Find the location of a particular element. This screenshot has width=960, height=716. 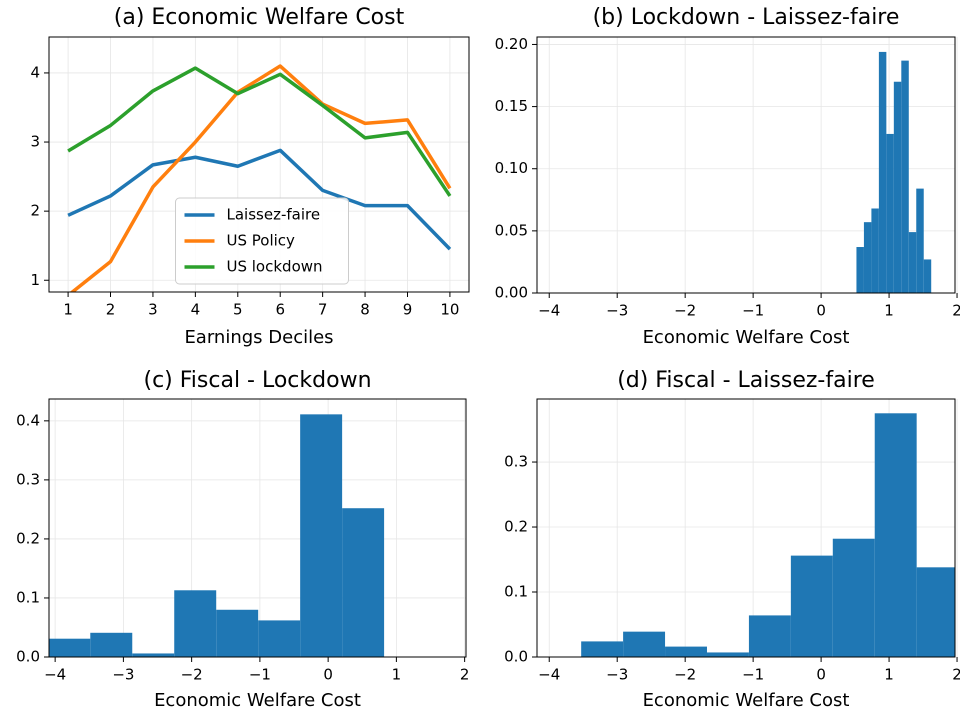

chart-title: (c) Fiscal - Lockdown is located at coordinates (257, 380).